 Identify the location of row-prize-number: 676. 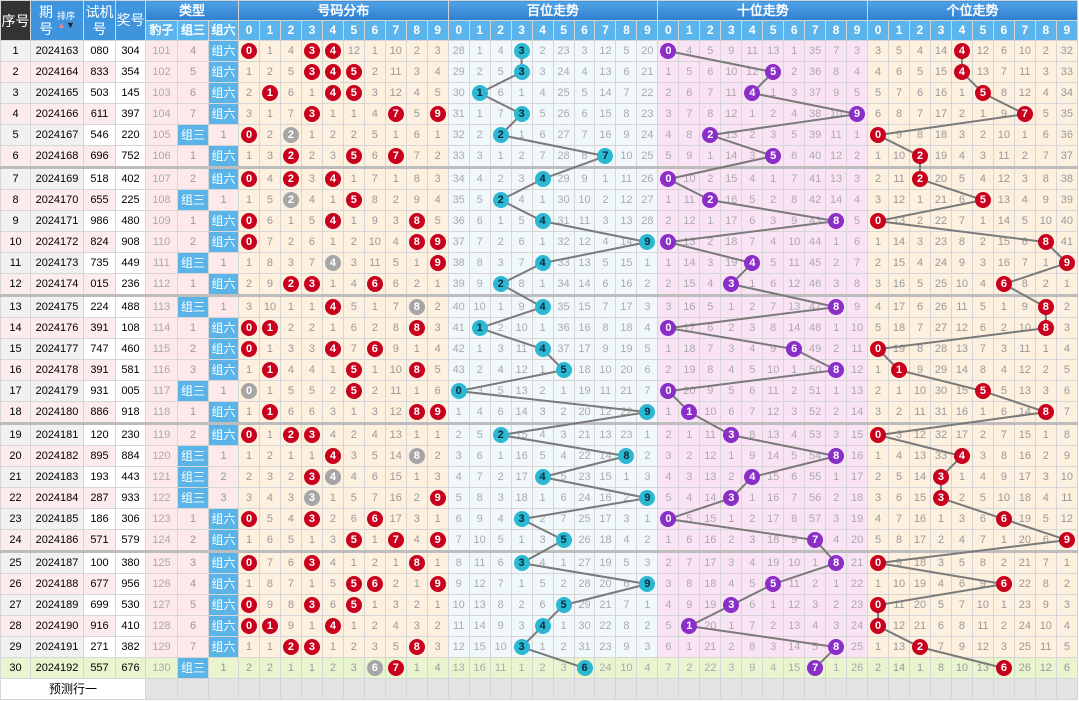
(130, 668).